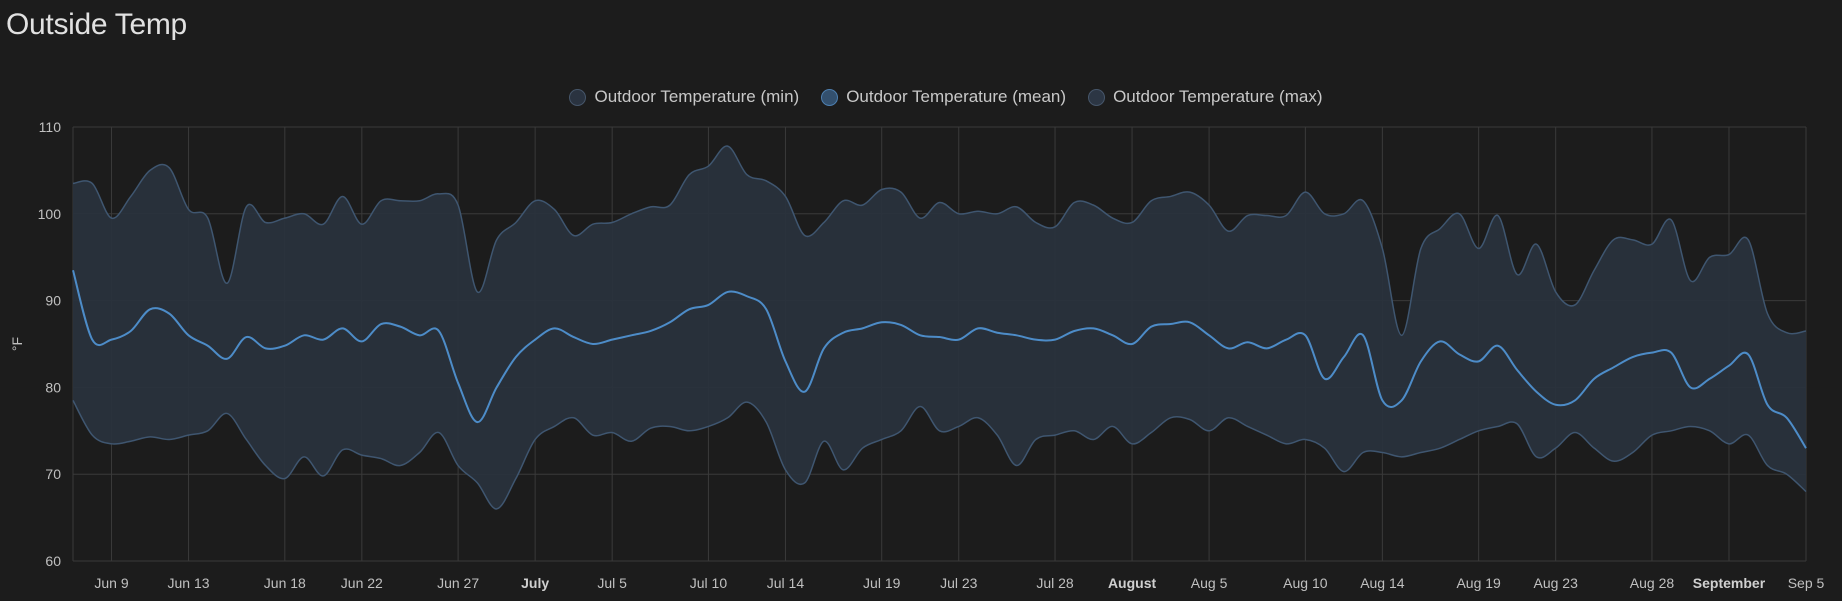 Image resolution: width=1842 pixels, height=601 pixels. Describe the element at coordinates (709, 583) in the screenshot. I see `x-tick-label: Jul 10` at that location.